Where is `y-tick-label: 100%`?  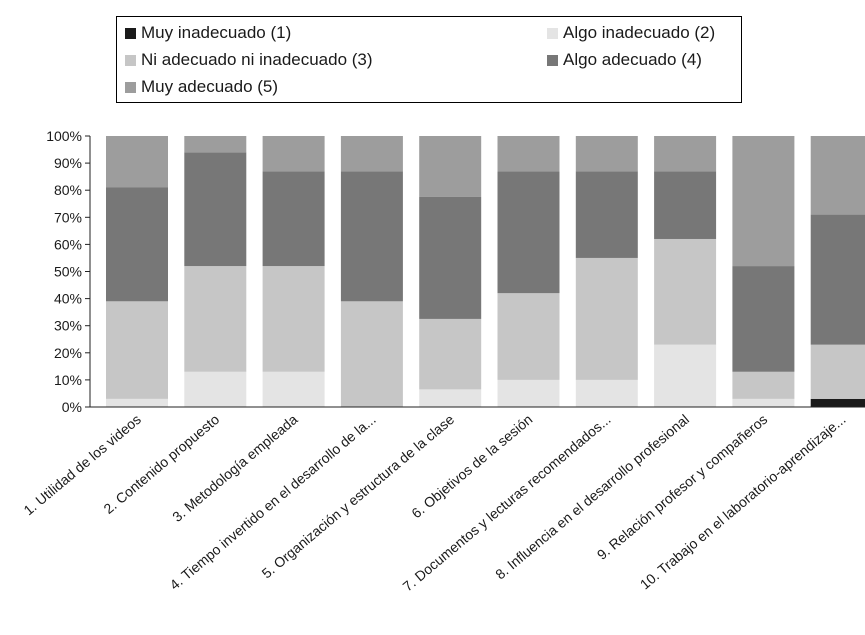 y-tick-label: 100% is located at coordinates (64, 136).